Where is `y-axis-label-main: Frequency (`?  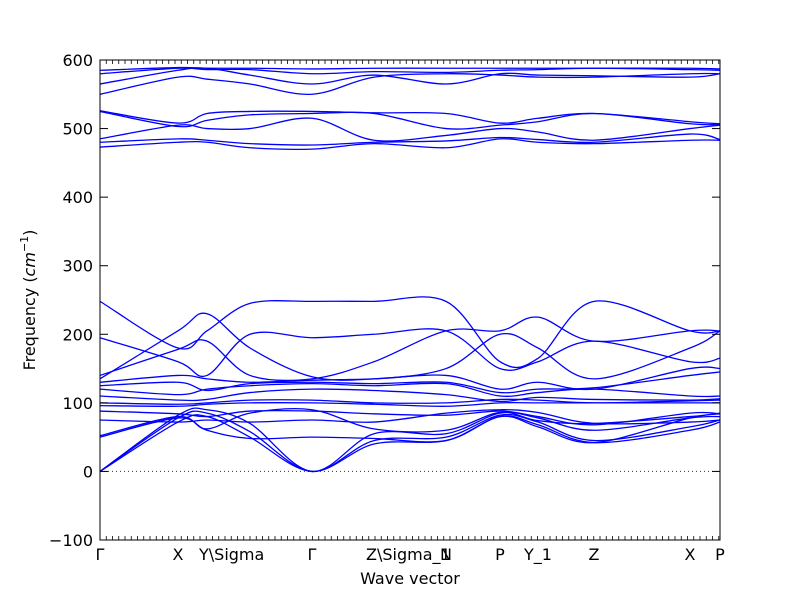 y-axis-label-main: Frequency ( is located at coordinates (29, 323).